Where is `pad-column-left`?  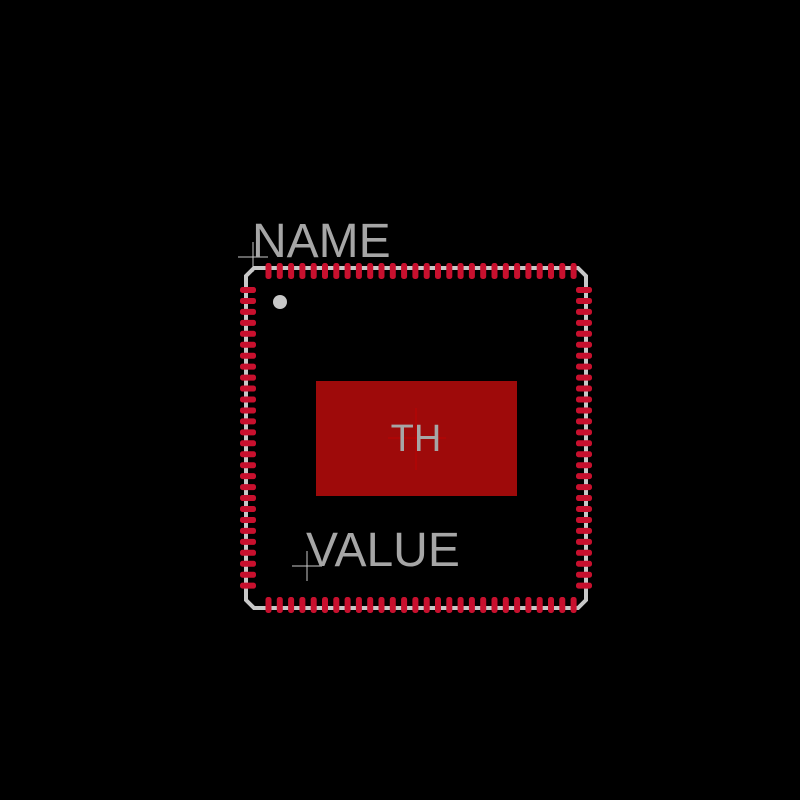 pad-column-left is located at coordinates (248, 438).